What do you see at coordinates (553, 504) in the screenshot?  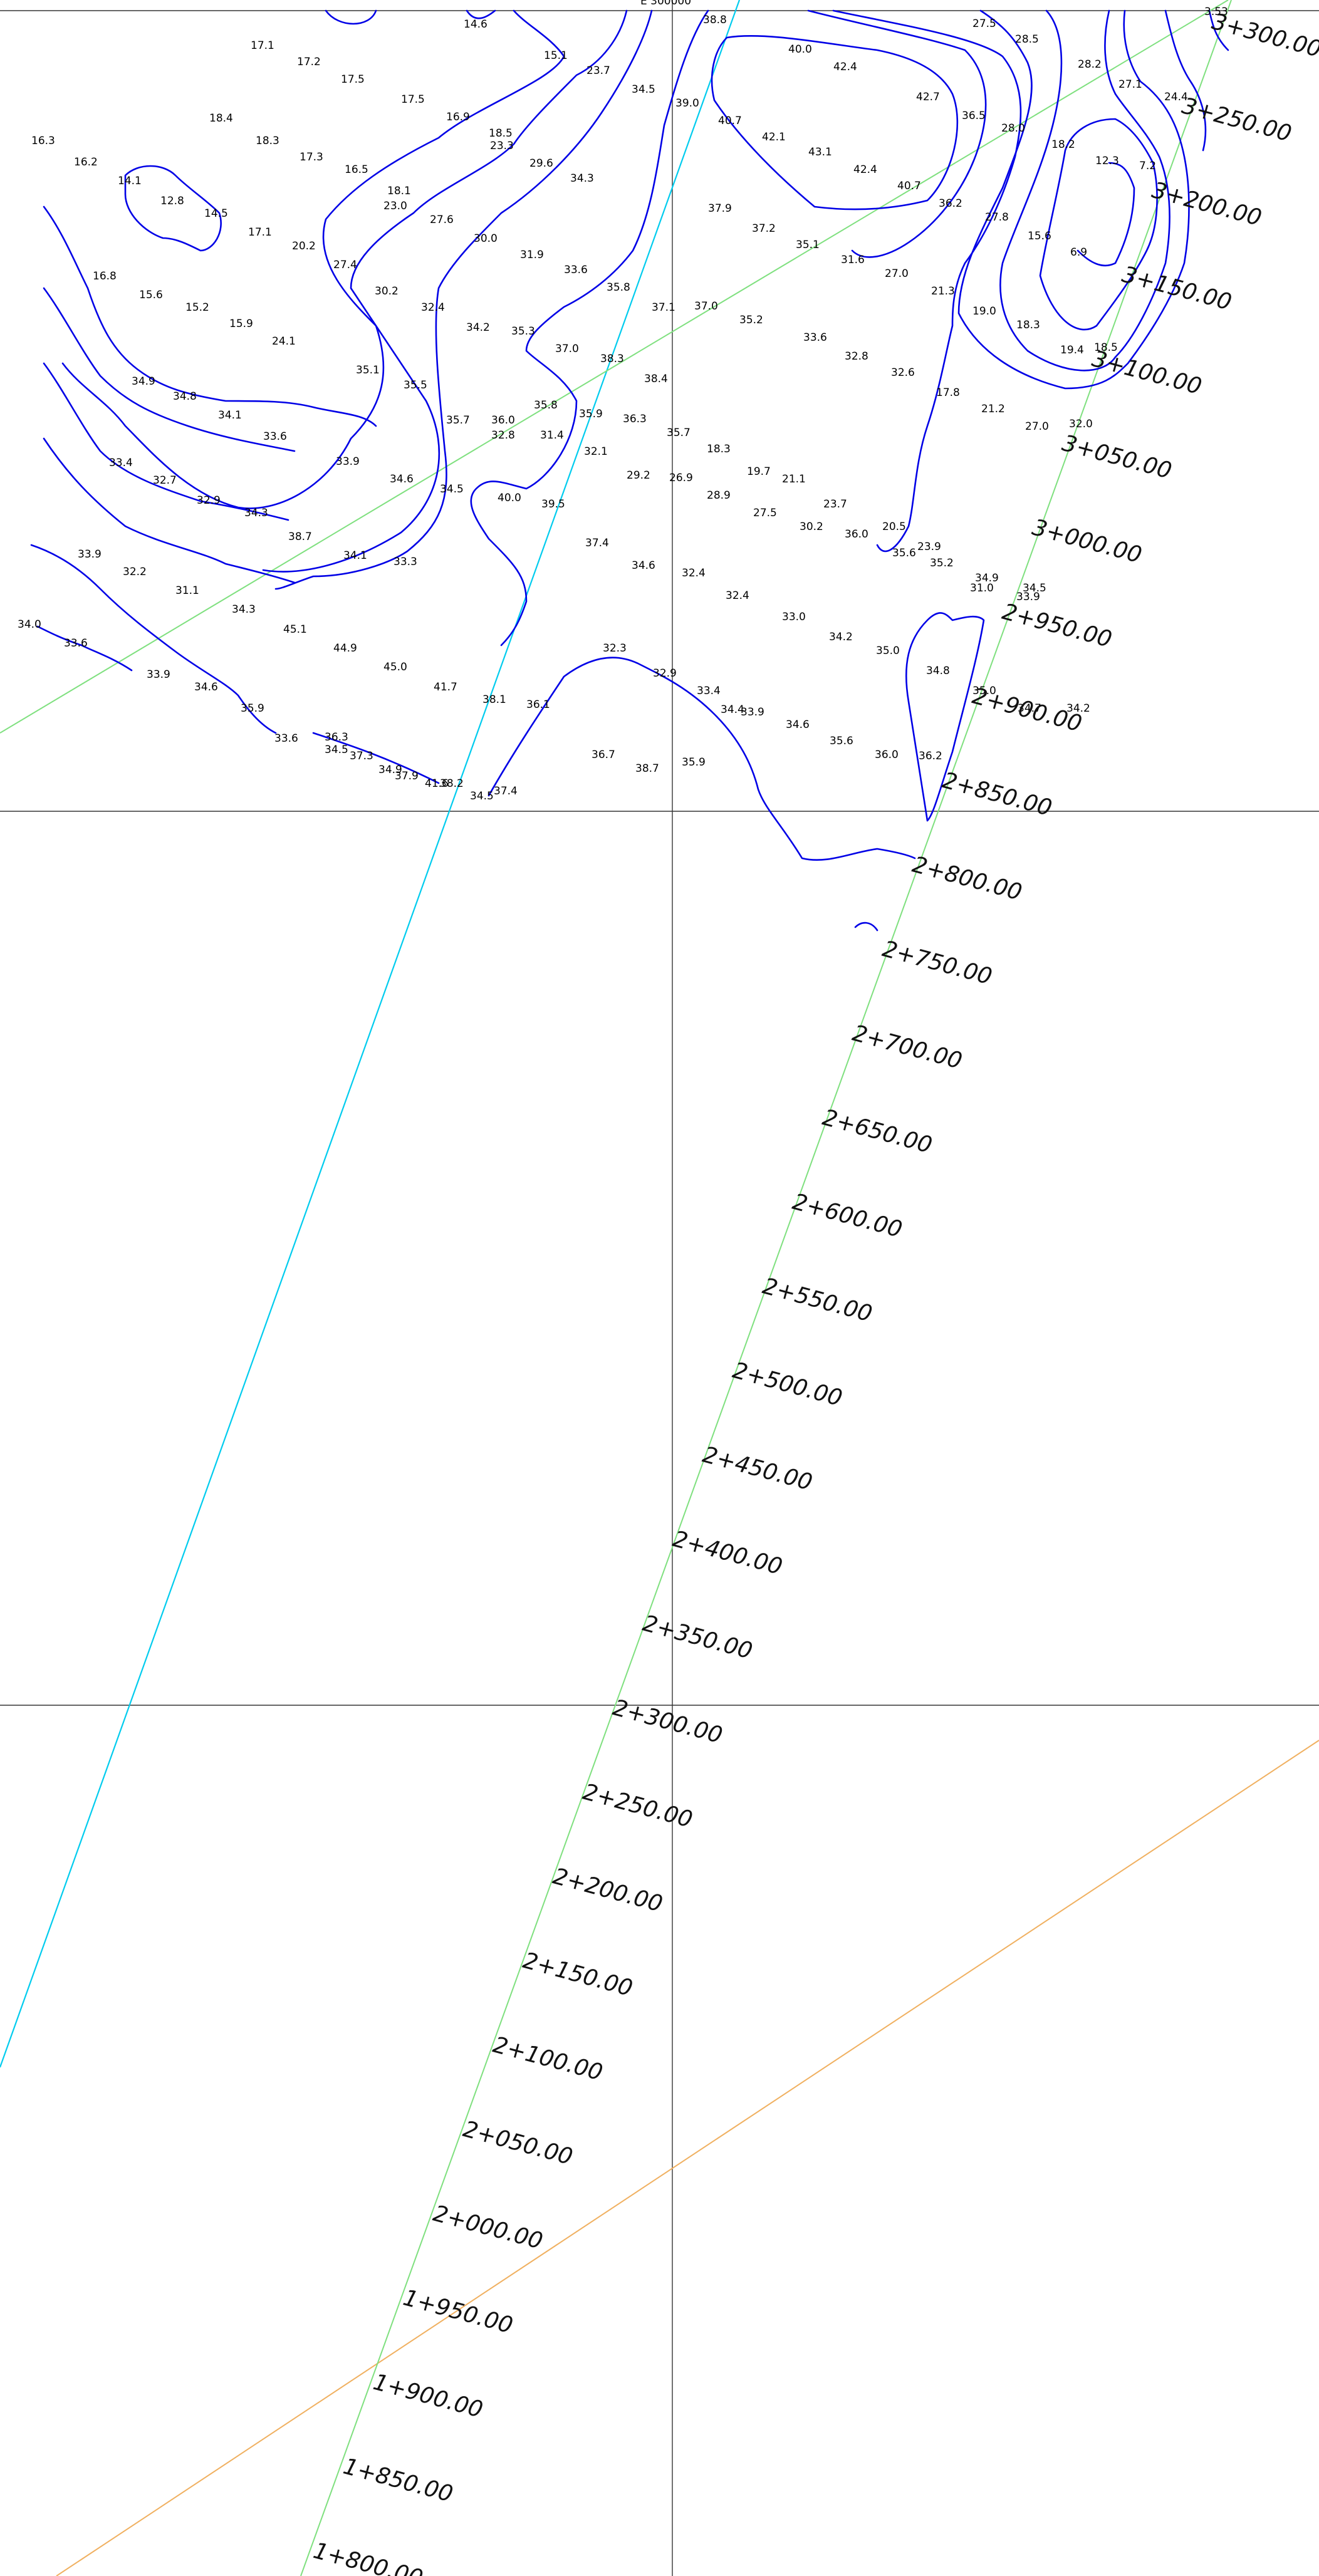 I see `spot-elevation-label: 39.5` at bounding box center [553, 504].